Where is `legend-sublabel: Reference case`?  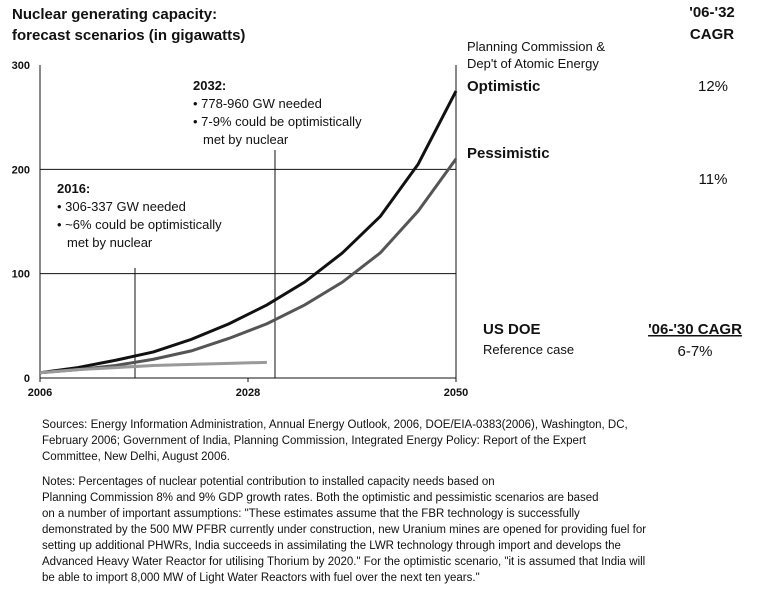
legend-sublabel: Reference case is located at coordinates (528, 349).